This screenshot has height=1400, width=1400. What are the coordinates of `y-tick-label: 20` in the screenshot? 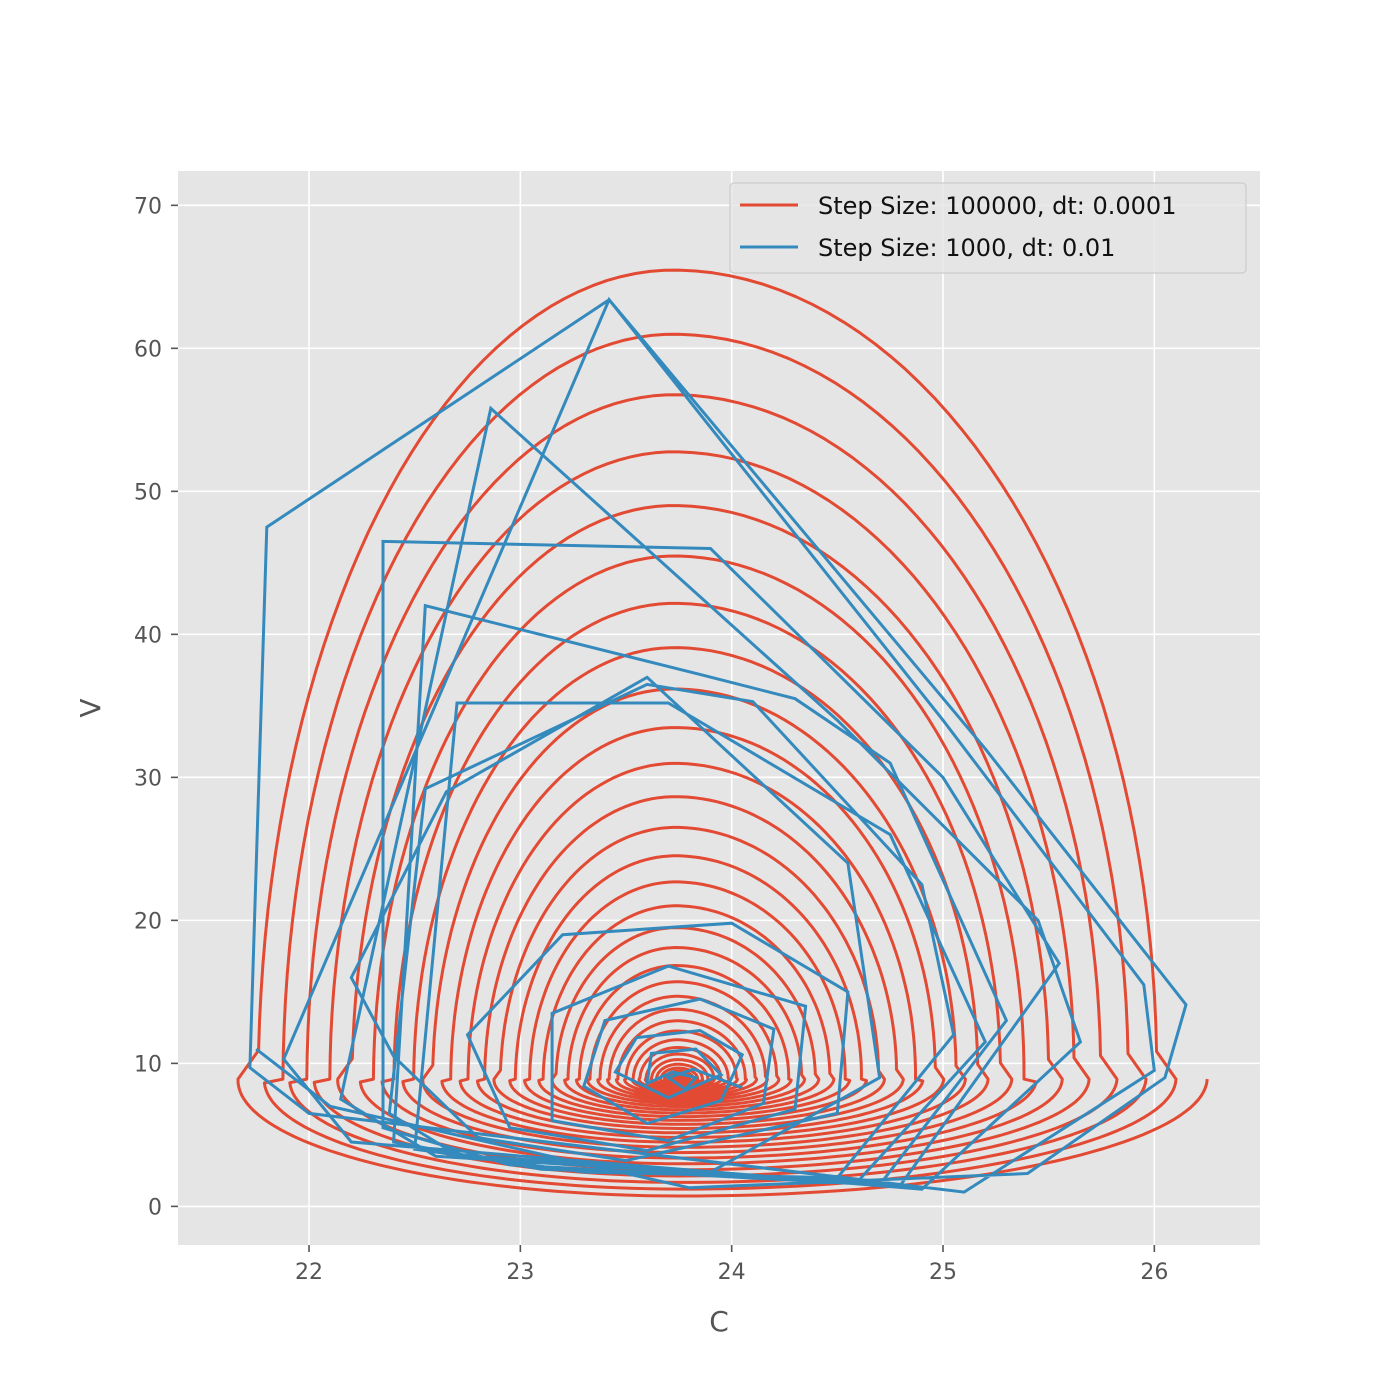 It's located at (148, 921).